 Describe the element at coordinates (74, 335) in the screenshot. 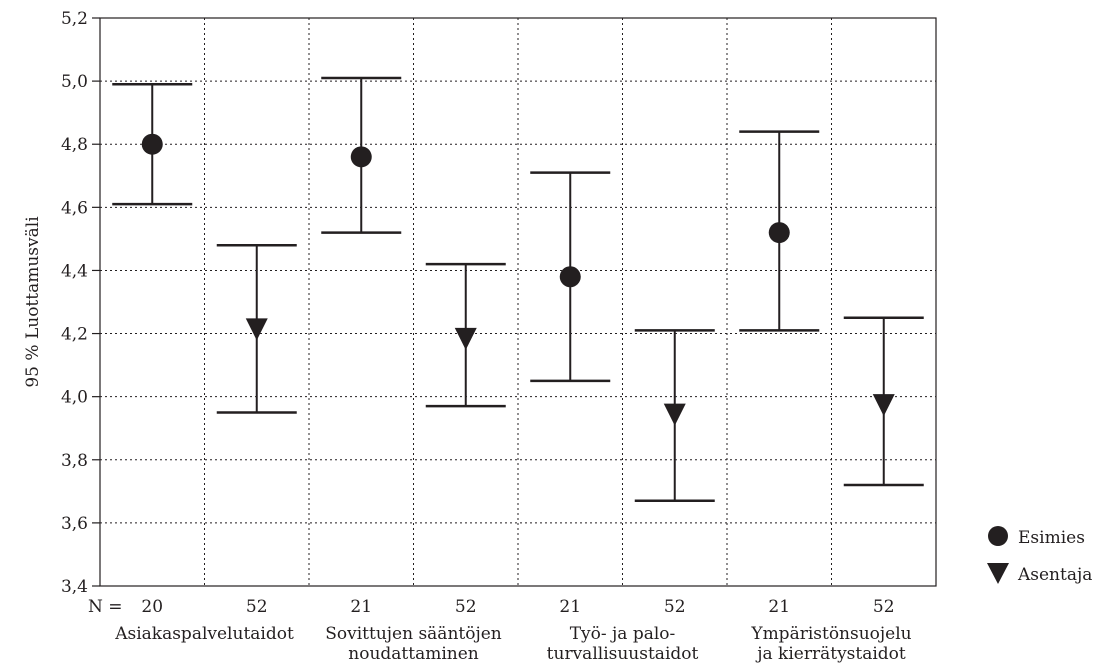

I see `y-tick-label: 4,2` at that location.